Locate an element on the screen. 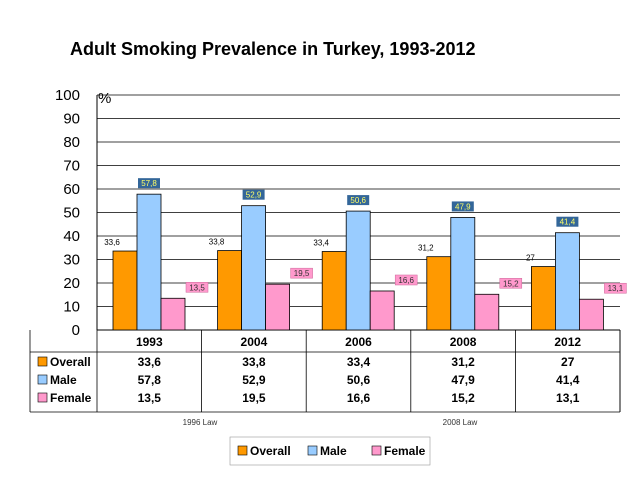 The width and height of the screenshot is (638, 479). data-label-male: 47,9 is located at coordinates (463, 206).